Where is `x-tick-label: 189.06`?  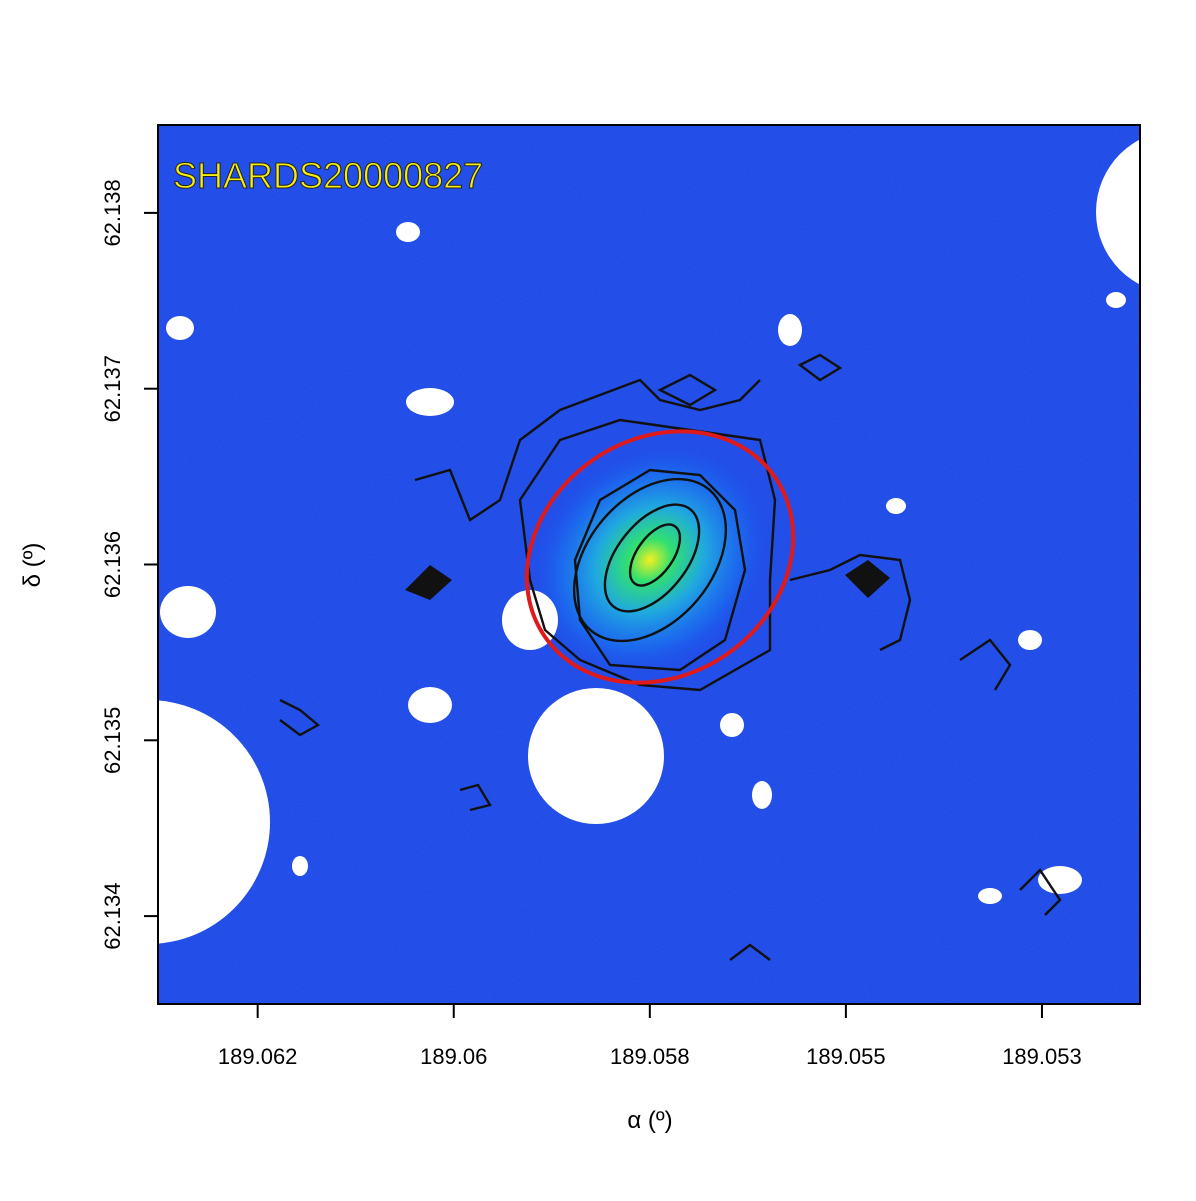
x-tick-label: 189.06 is located at coordinates (453, 1056).